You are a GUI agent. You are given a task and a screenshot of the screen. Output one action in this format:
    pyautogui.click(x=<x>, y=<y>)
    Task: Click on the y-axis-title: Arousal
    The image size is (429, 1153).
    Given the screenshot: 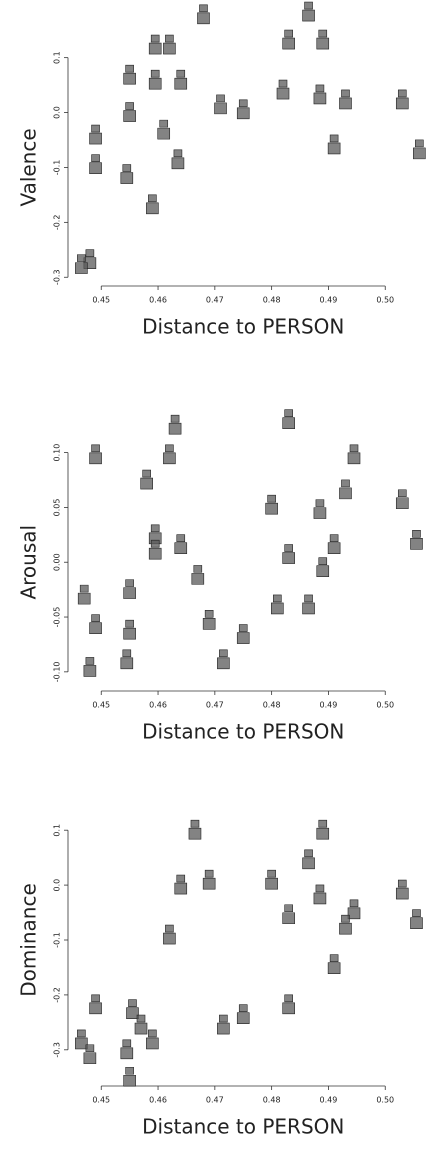 What is the action you would take?
    pyautogui.click(x=29, y=562)
    